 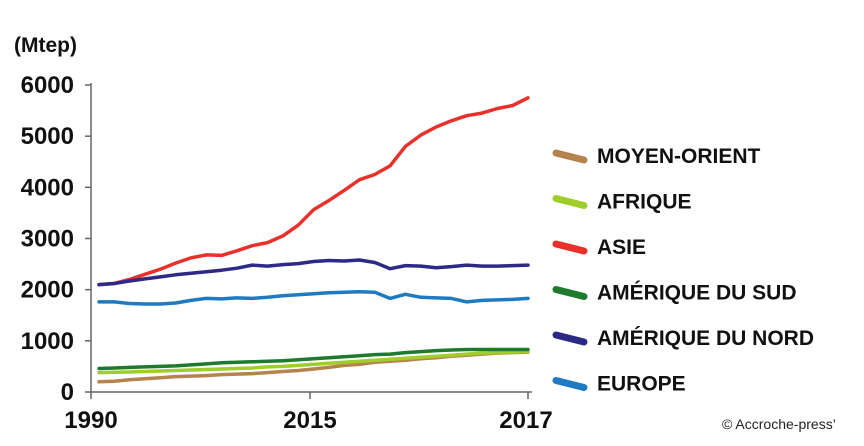 I want to click on x-tick-label: 2015, so click(x=309, y=420).